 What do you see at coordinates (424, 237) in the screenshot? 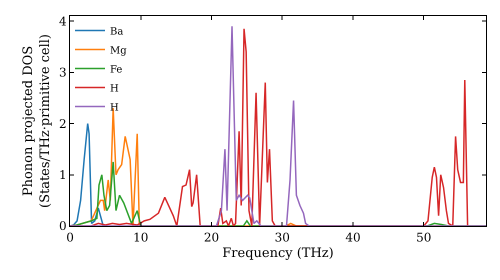
I see `x-tick-label: 50` at bounding box center [424, 237].